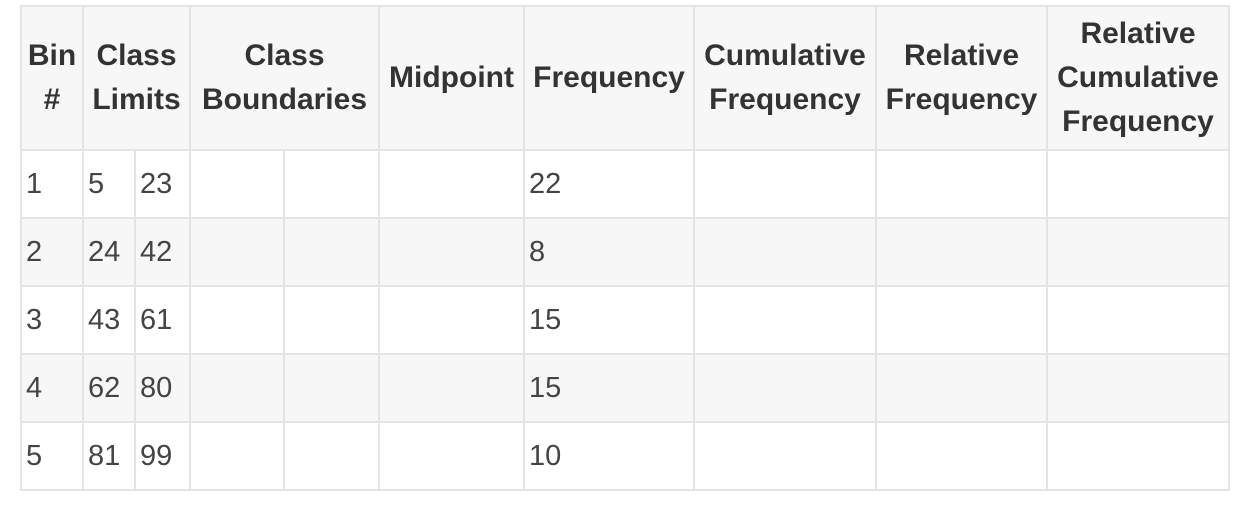  I want to click on frequency-cell: 8, so click(609, 252).